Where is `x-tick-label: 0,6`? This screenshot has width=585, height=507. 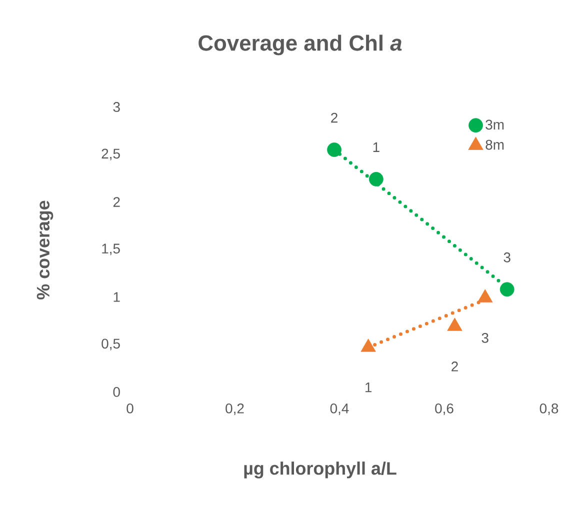
x-tick-label: 0,6 is located at coordinates (444, 409).